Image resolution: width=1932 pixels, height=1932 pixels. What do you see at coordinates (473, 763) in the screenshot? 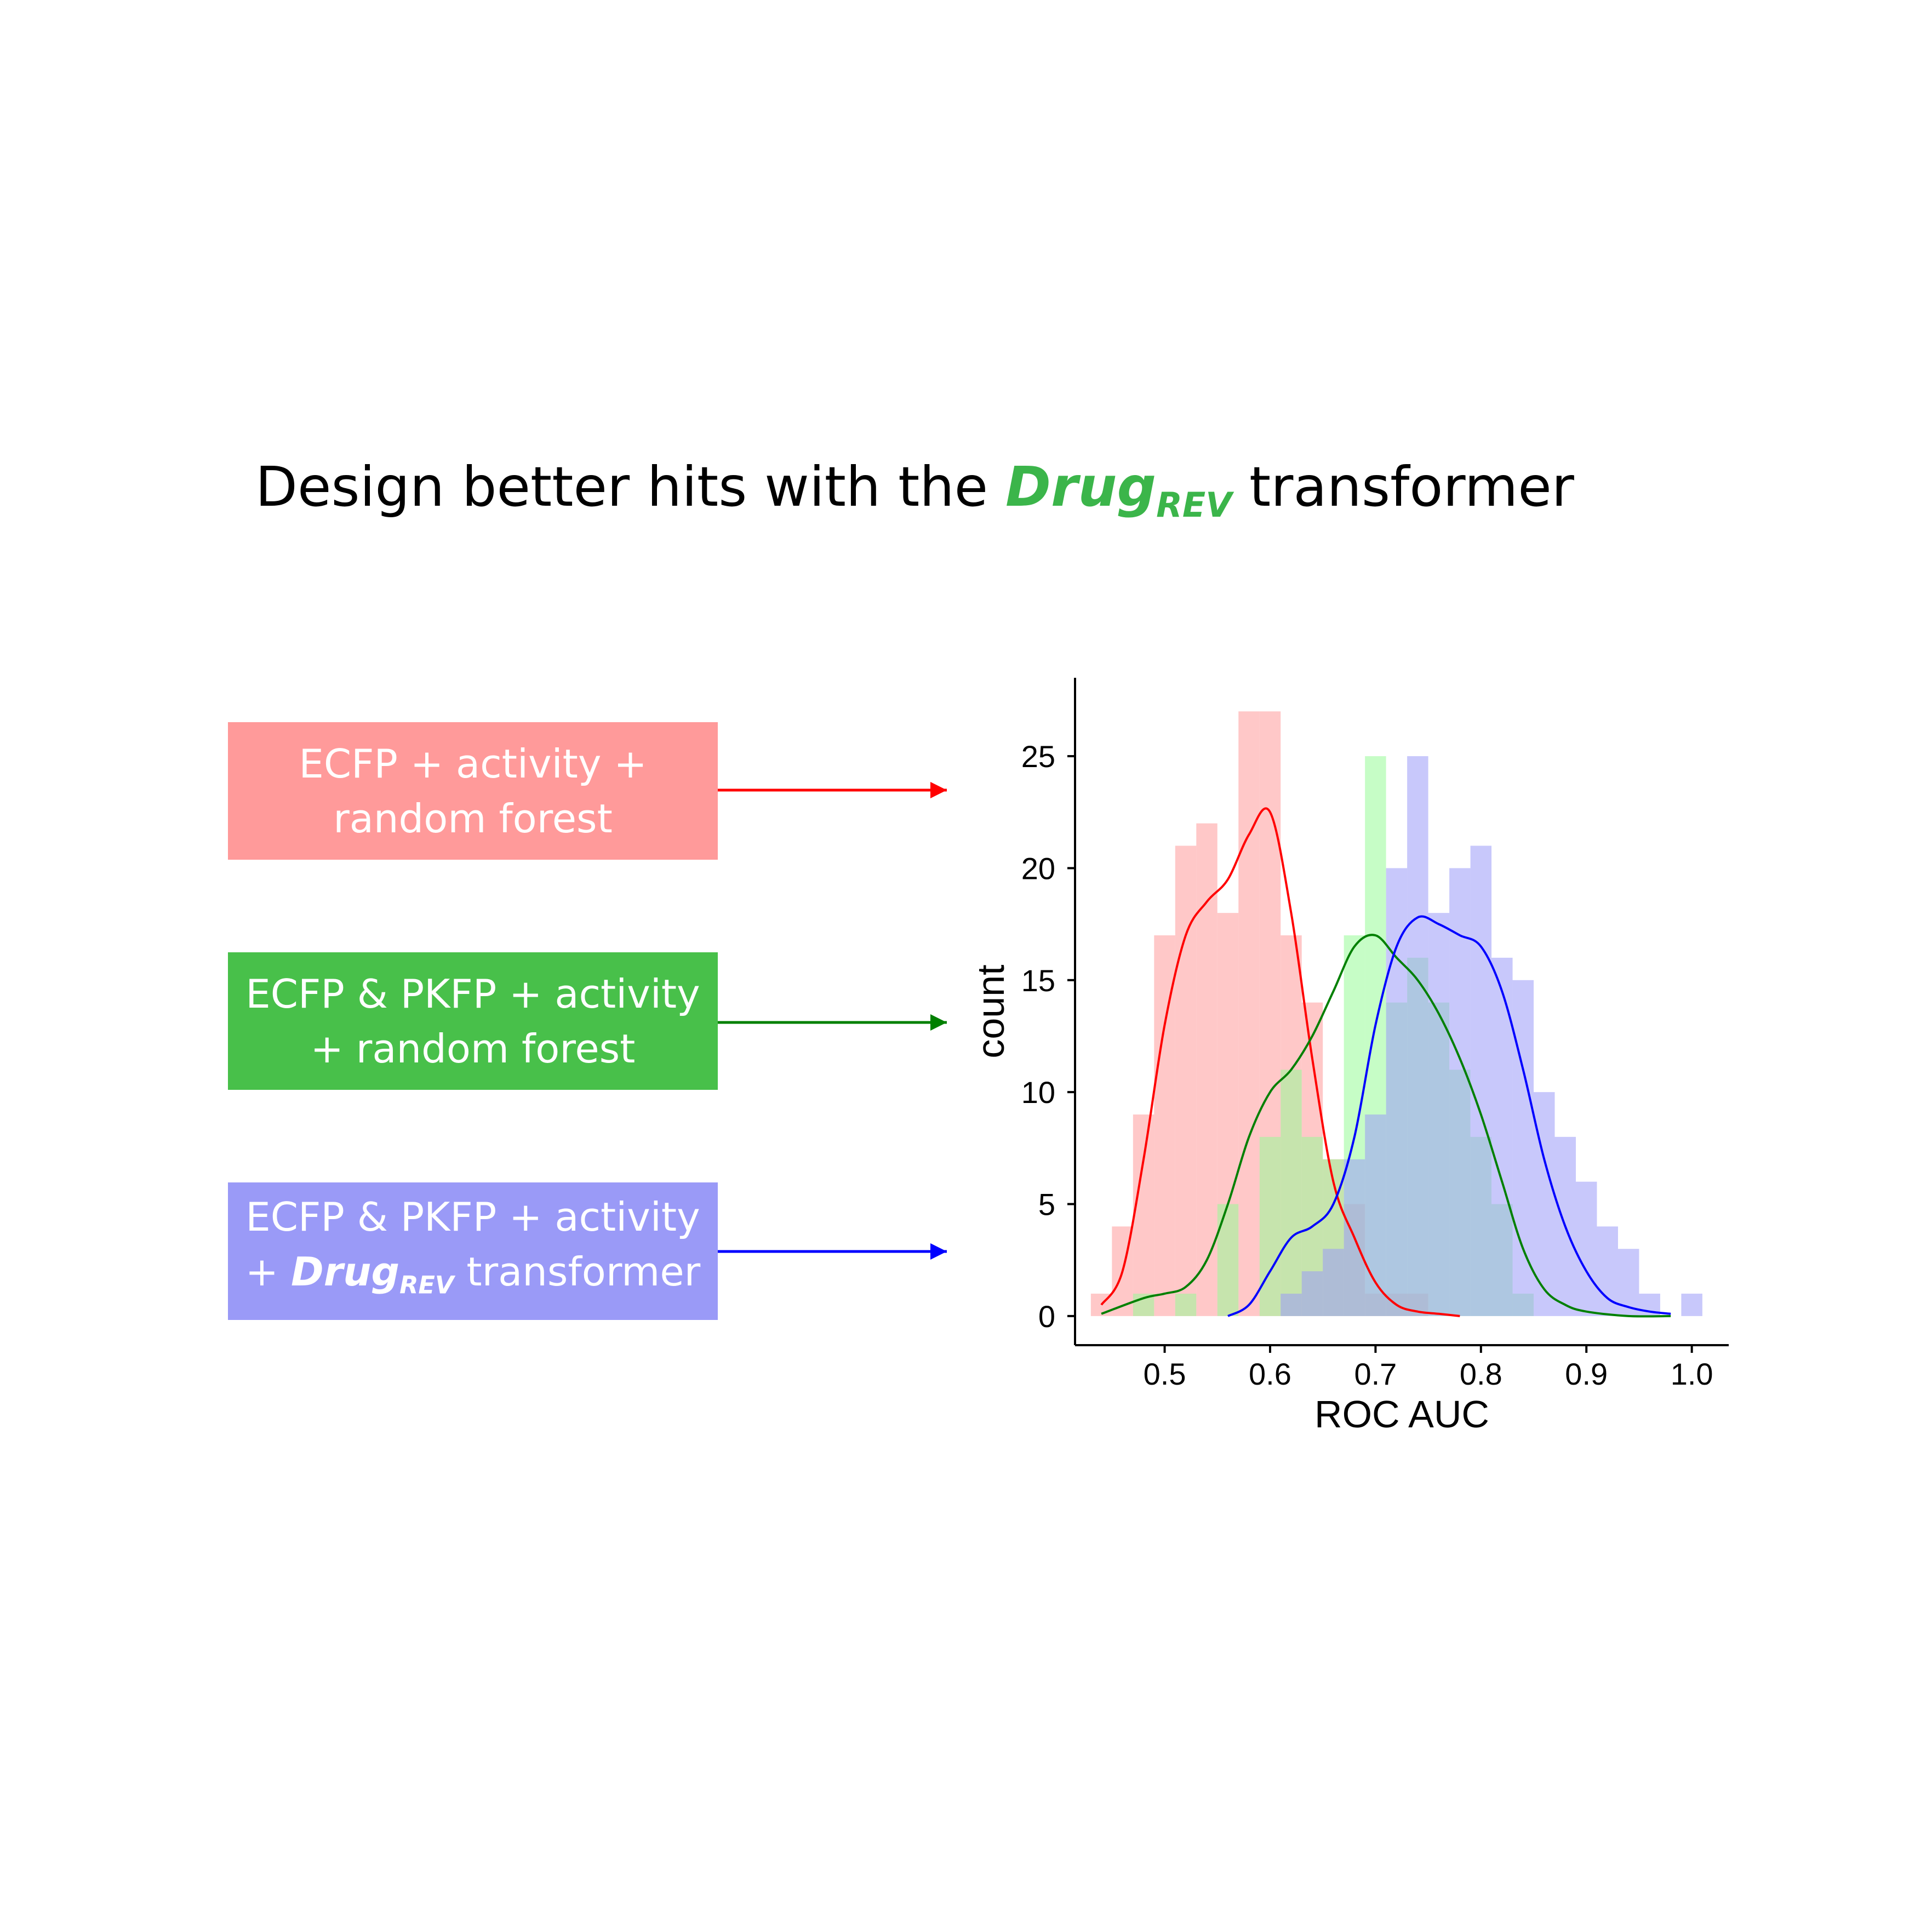
I see `method-box-line1: ECFP + activity +` at bounding box center [473, 763].